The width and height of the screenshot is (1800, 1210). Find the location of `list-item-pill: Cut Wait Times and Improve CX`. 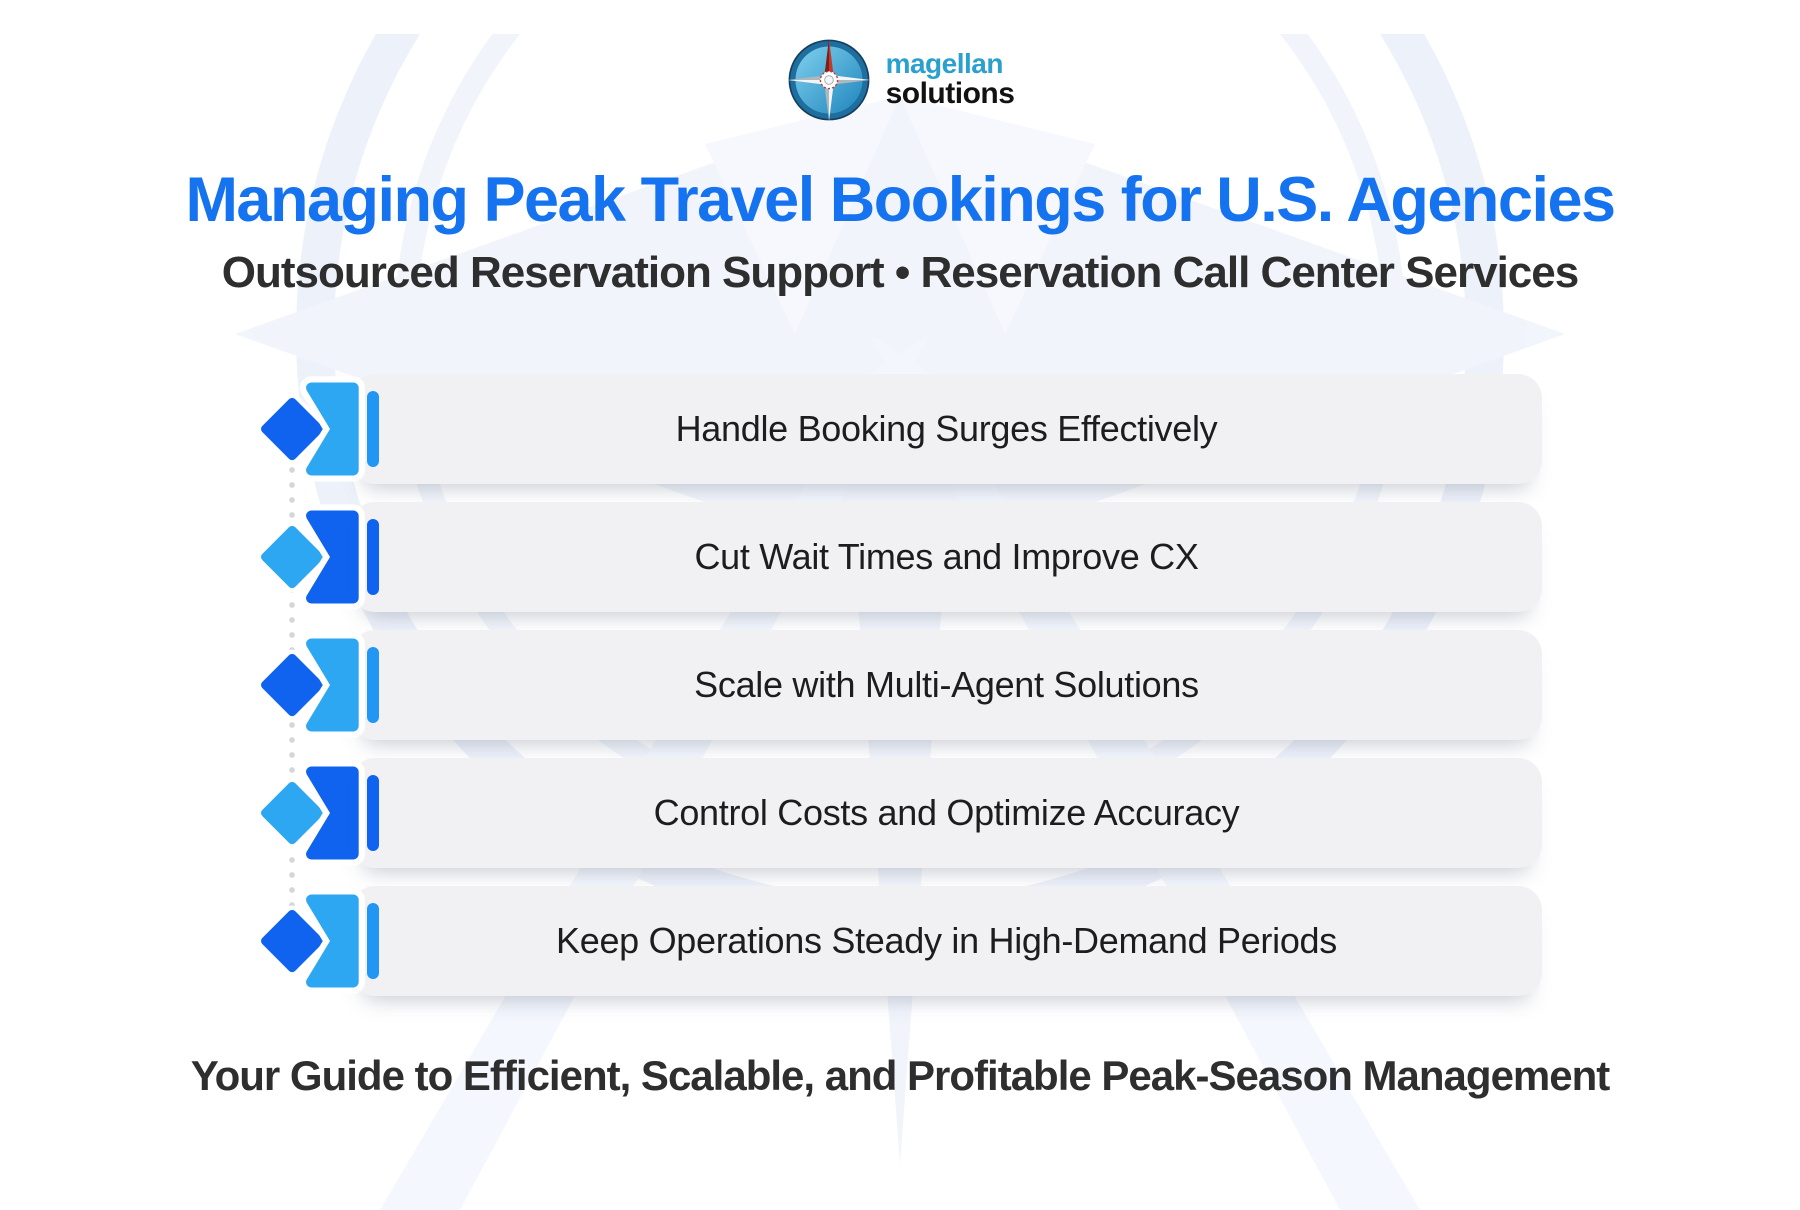

list-item-pill: Cut Wait Times and Improve CX is located at coordinates (946, 557).